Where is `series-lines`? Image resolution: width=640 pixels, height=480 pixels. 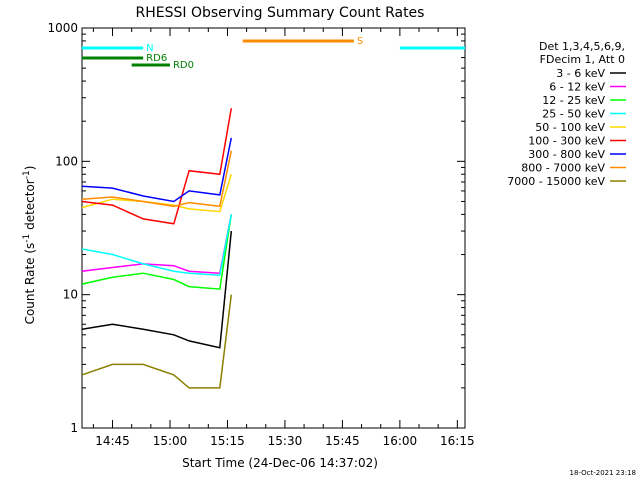
series-lines is located at coordinates (157, 248).